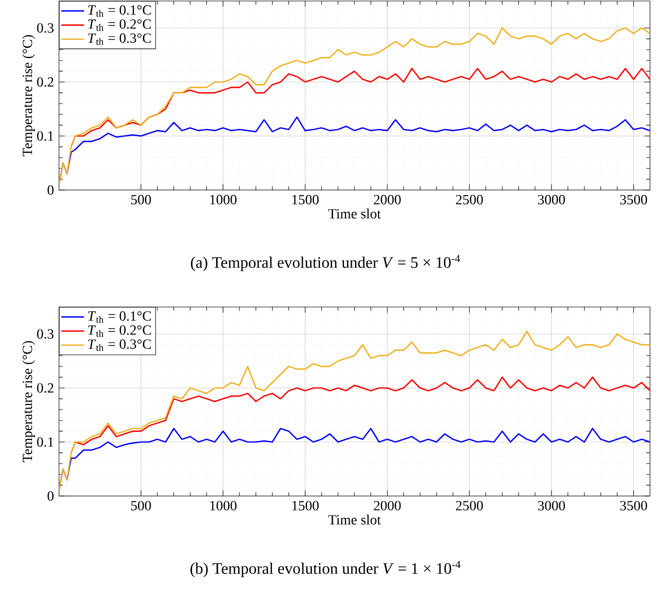 Image resolution: width=656 pixels, height=593 pixels. Describe the element at coordinates (325, 263) in the screenshot. I see `text: (a) Temporal evolution under V = 5 × 10$^{-4}$` at that location.